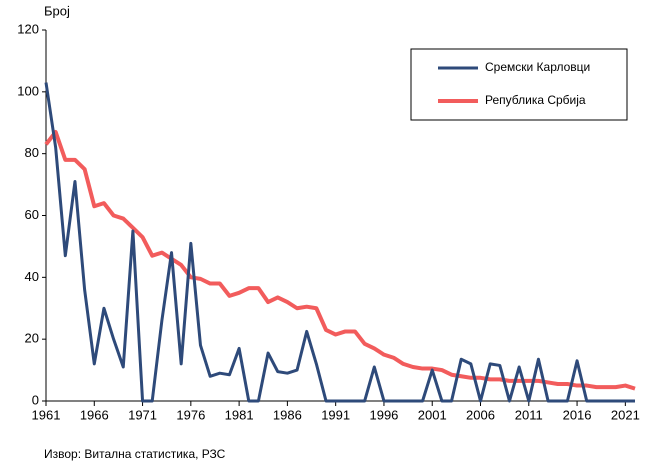 The width and height of the screenshot is (650, 470). I want to click on x-tick-label: 1961, so click(46, 414).